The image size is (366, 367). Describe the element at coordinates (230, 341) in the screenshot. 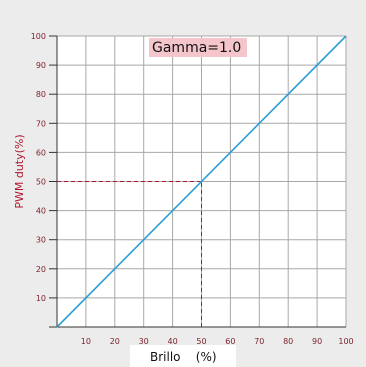

I see `x-tick-label: 60` at that location.